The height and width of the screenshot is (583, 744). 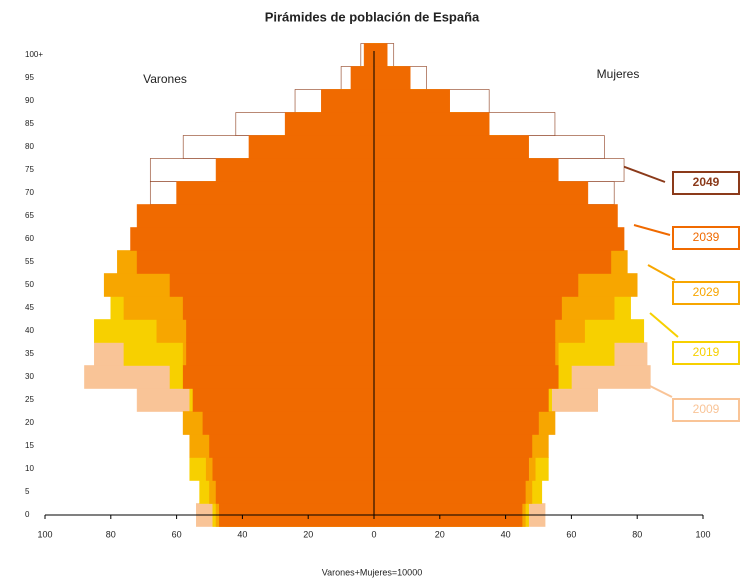 What do you see at coordinates (34, 54) in the screenshot?
I see `y-tick-label: 100+` at bounding box center [34, 54].